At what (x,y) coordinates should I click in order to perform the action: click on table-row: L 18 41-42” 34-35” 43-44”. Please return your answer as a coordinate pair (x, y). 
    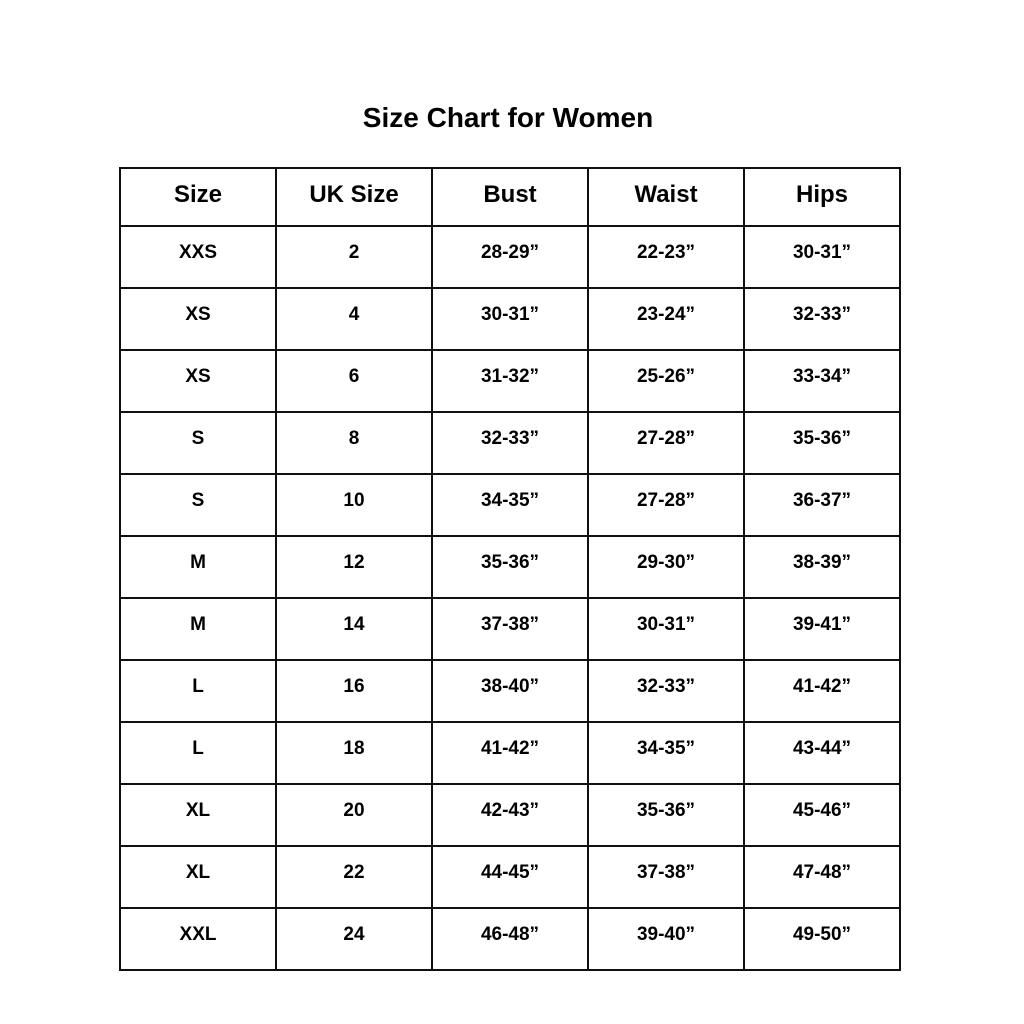
    Looking at the image, I should click on (510, 753).